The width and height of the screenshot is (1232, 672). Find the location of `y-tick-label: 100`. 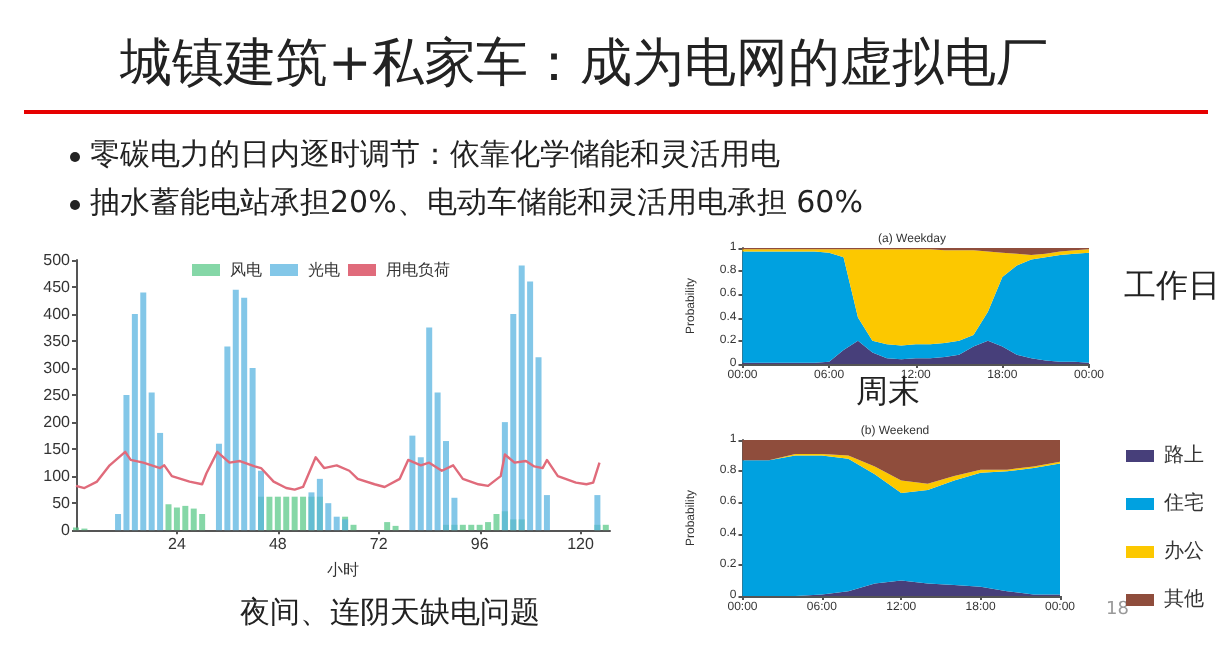

y-tick-label: 100 is located at coordinates (57, 476).